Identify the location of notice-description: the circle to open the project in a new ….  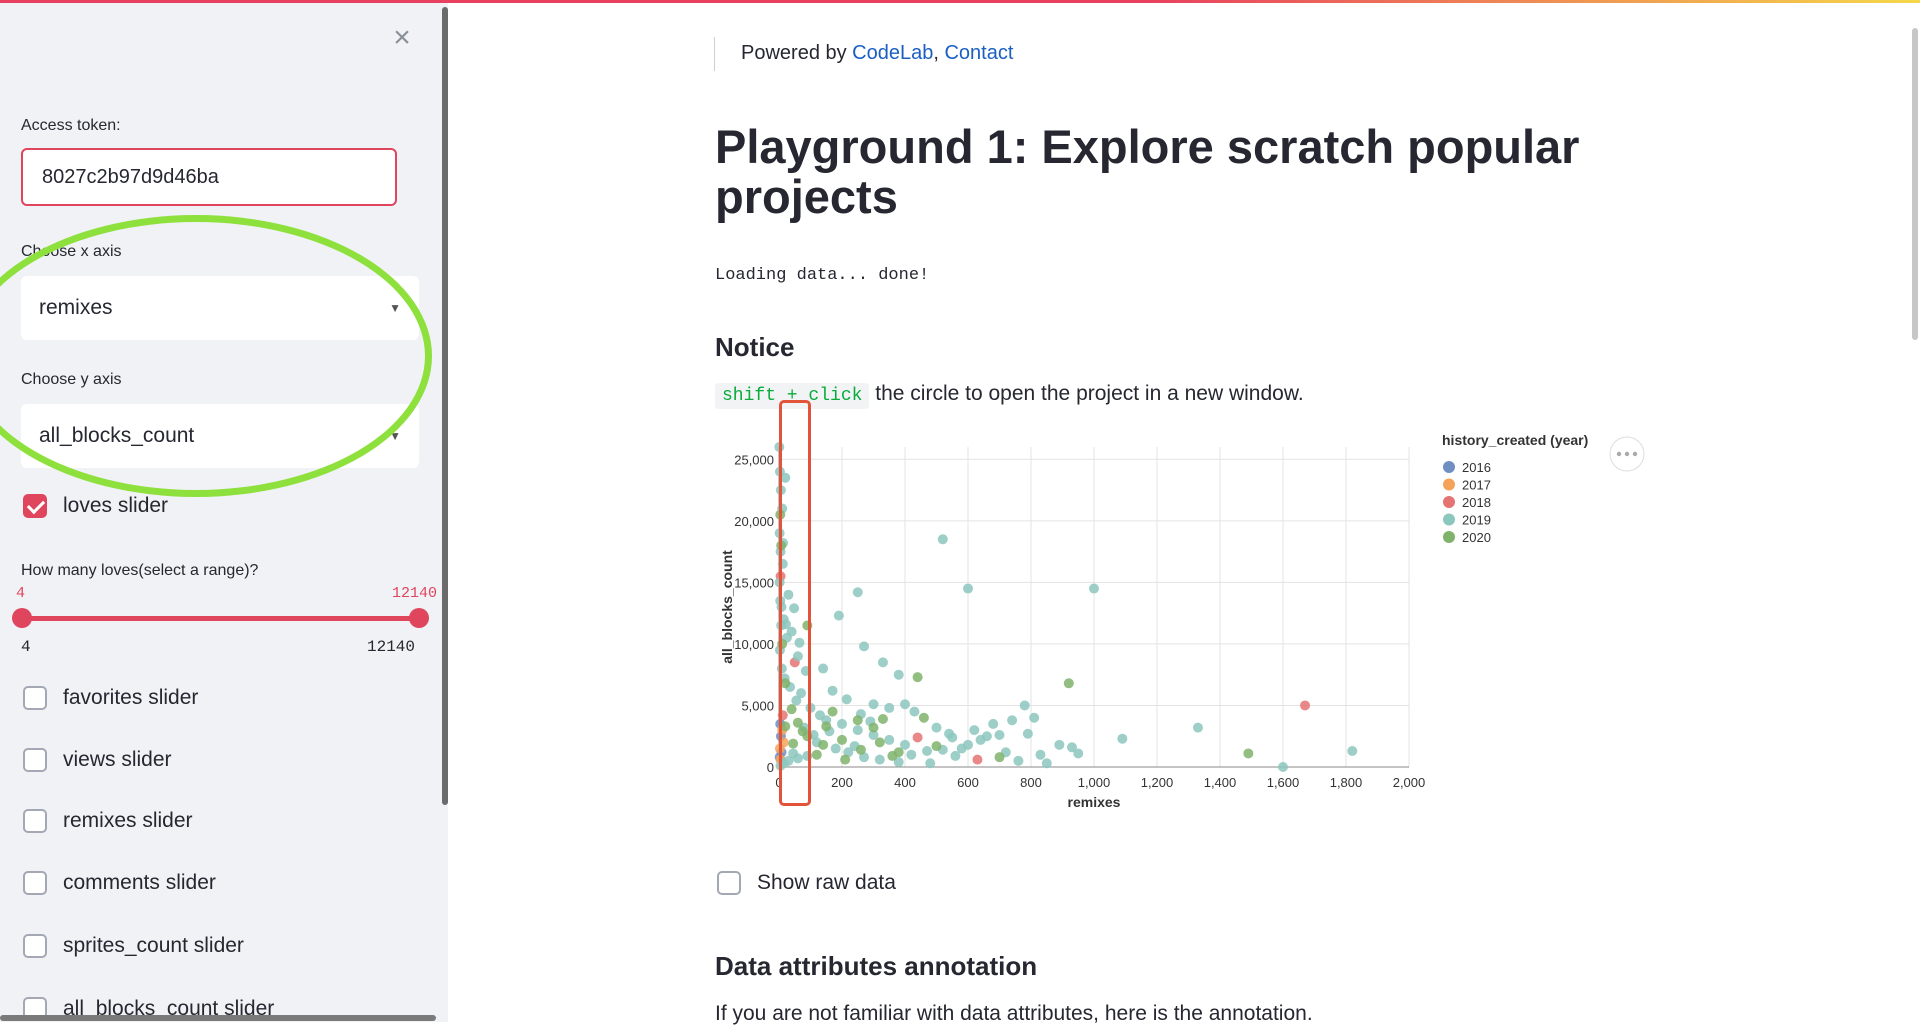
(1086, 393).